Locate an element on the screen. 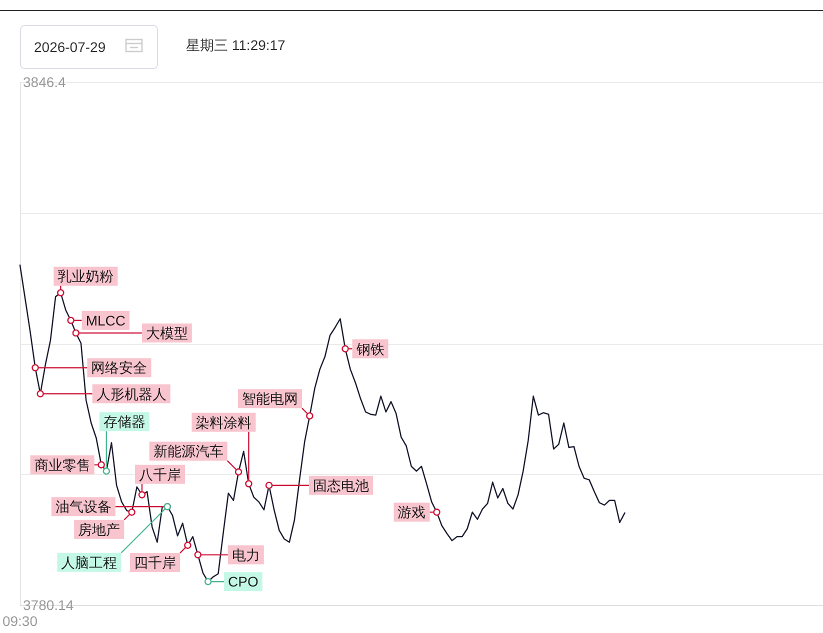  data-label: 新能源汽车 is located at coordinates (188, 451).